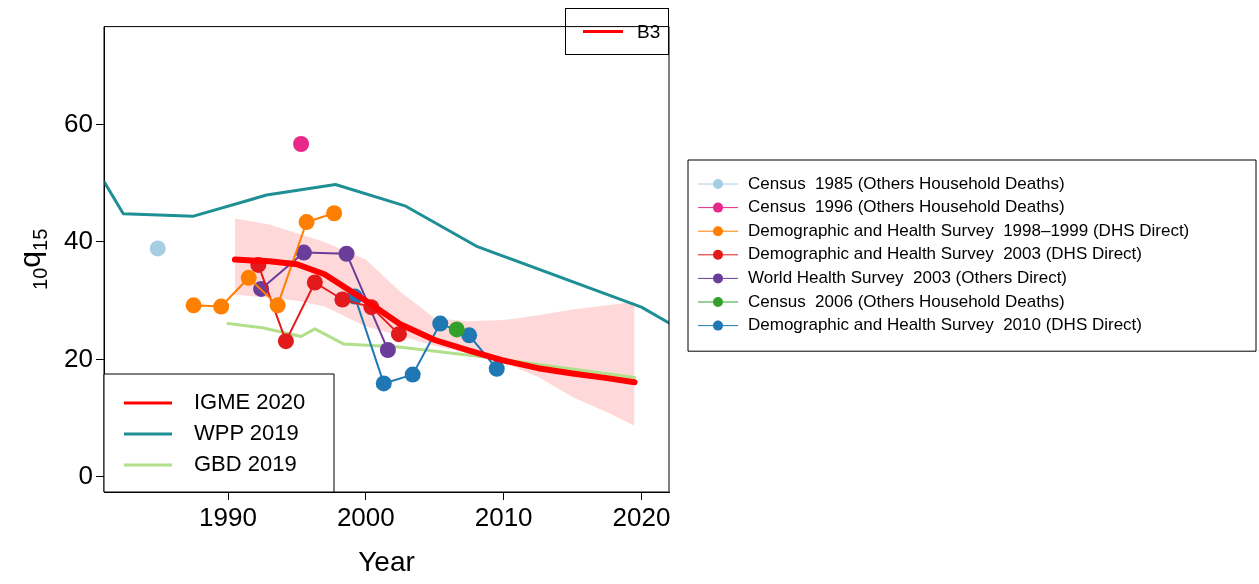 The width and height of the screenshot is (1259, 584). Describe the element at coordinates (78, 122) in the screenshot. I see `y-tick-label: 60` at that location.